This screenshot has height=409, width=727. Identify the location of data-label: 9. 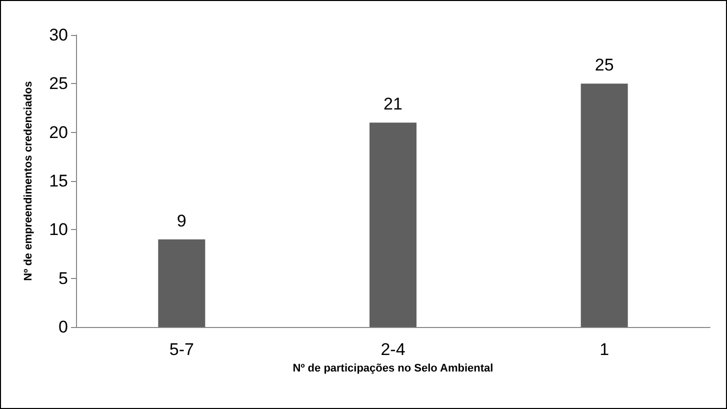
(181, 220).